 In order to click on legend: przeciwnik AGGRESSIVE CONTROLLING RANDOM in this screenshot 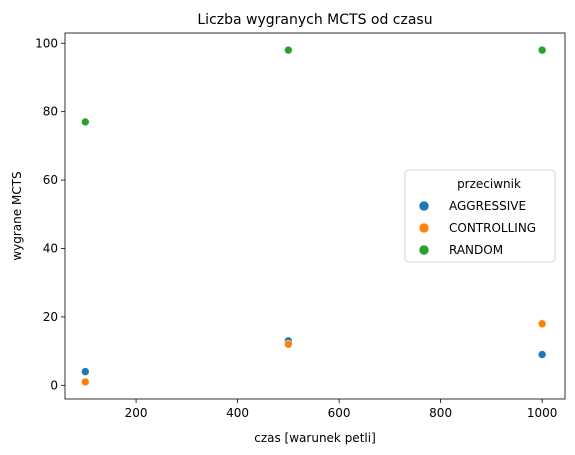, I will do `click(480, 216)`.